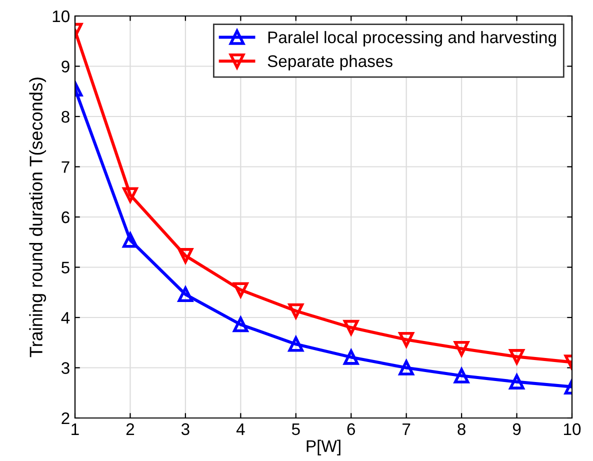 Image resolution: width=593 pixels, height=461 pixels. Describe the element at coordinates (66, 418) in the screenshot. I see `y-tick-label: 2` at that location.